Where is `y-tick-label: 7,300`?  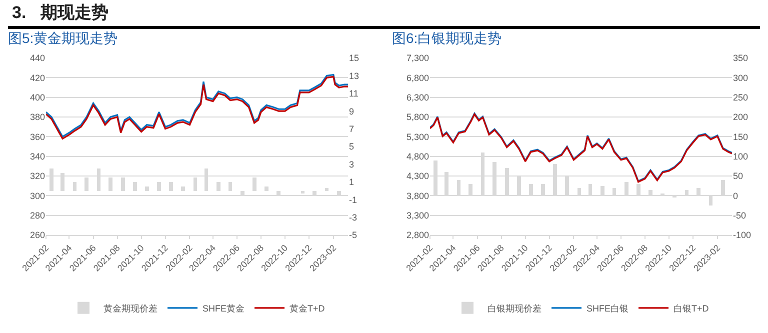
y-tick-label: 7,300 is located at coordinates (417, 58).